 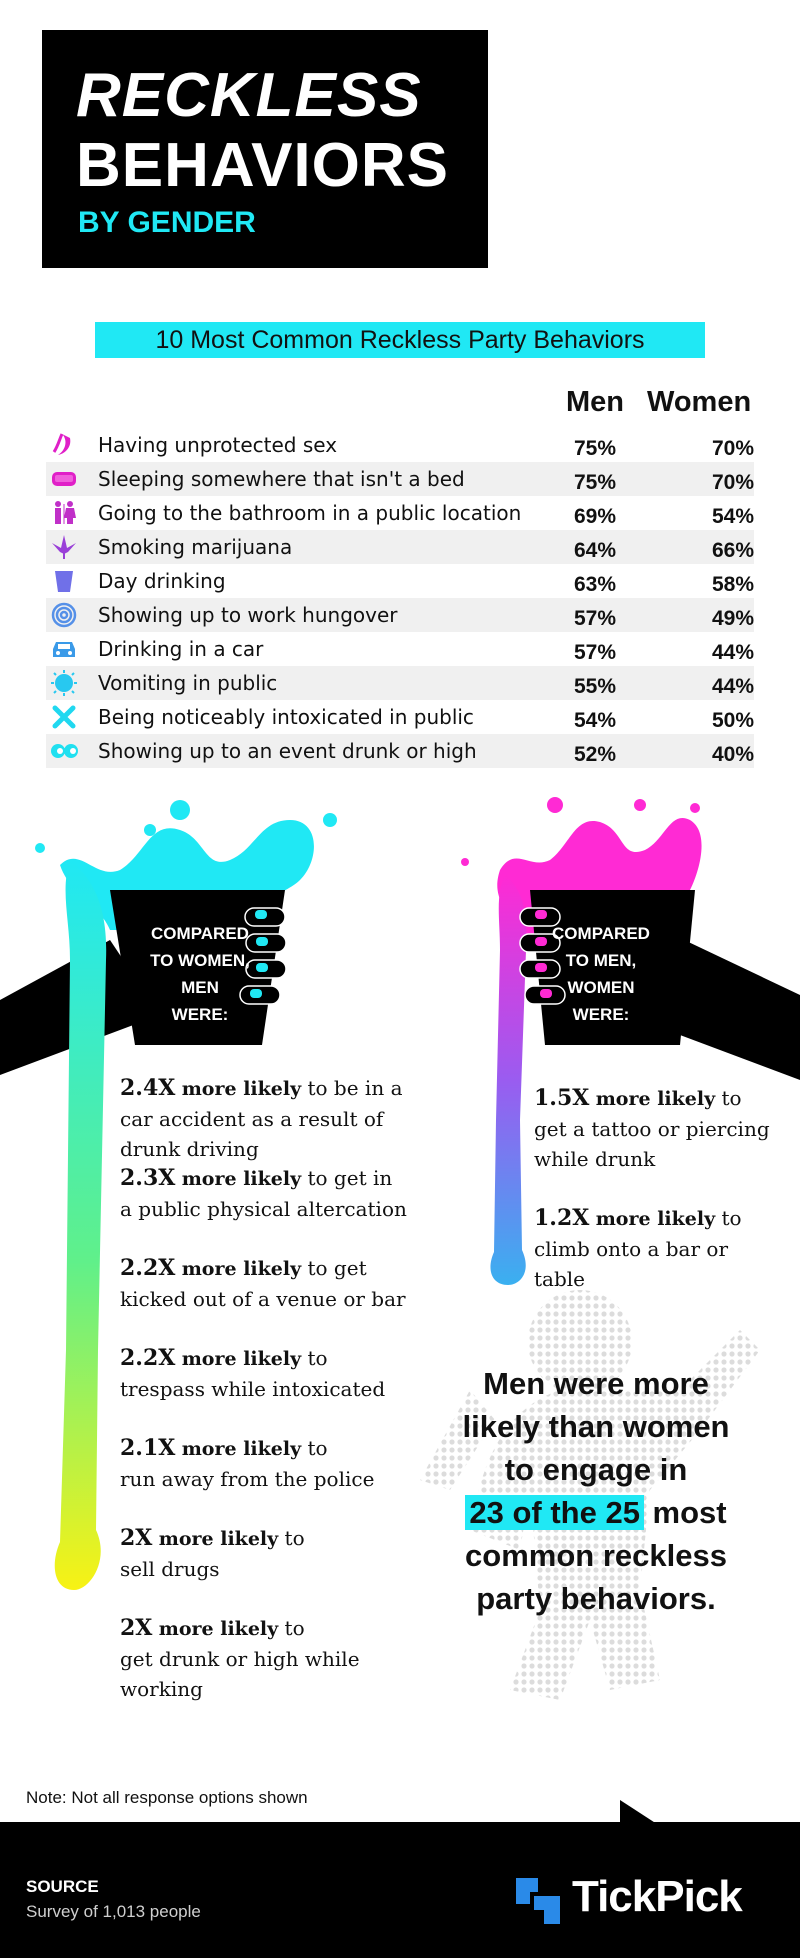 What do you see at coordinates (161, 1689) in the screenshot?
I see `stat-text: working` at bounding box center [161, 1689].